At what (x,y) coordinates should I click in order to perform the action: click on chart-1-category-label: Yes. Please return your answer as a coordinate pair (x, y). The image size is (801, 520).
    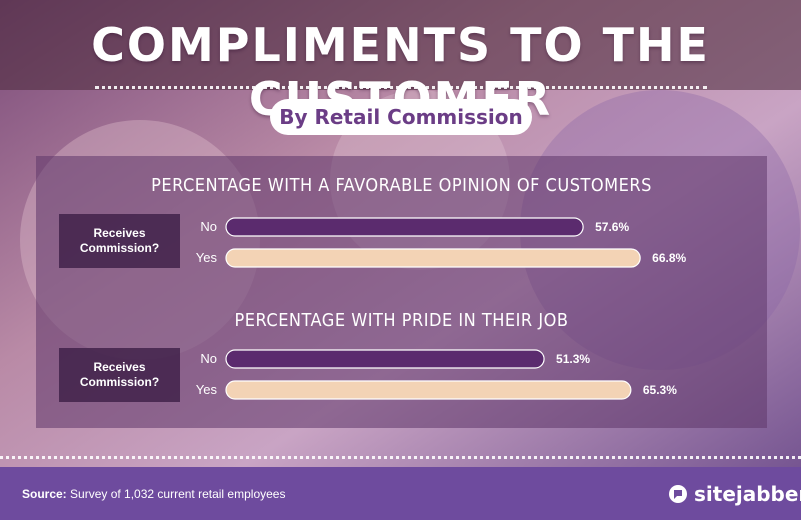
    Looking at the image, I should click on (207, 257).